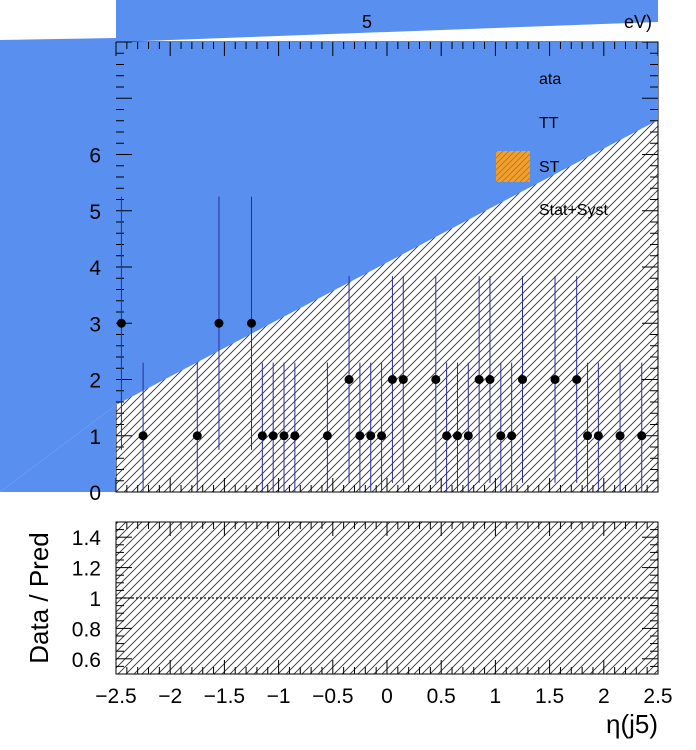 This screenshot has height=750, width=696. What do you see at coordinates (496, 696) in the screenshot?
I see `x-tick-label: 1` at bounding box center [496, 696].